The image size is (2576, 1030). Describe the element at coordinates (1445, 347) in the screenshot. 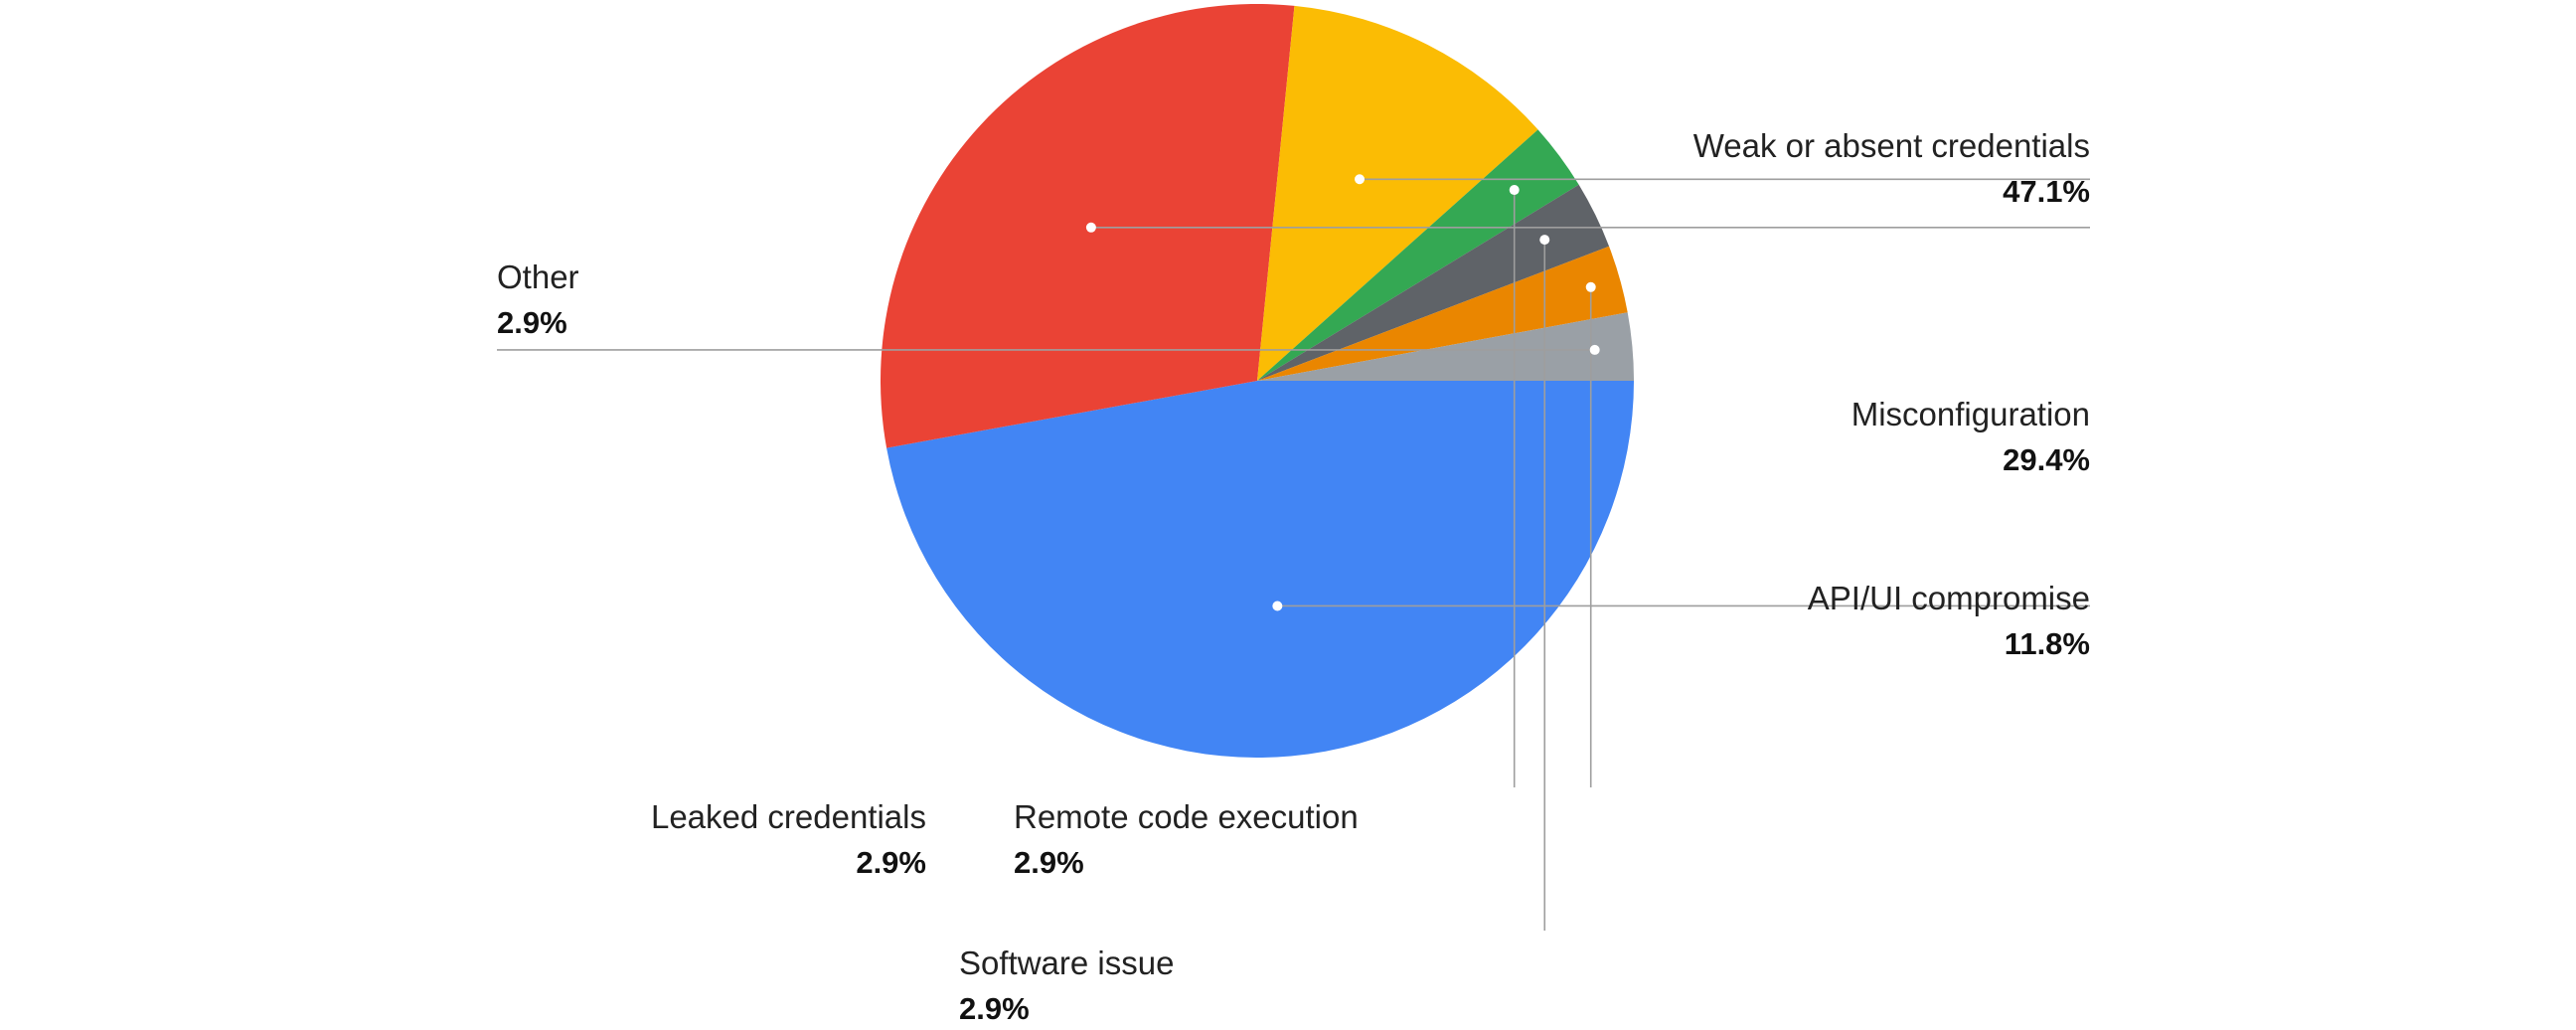

I see `slice-other` at that location.